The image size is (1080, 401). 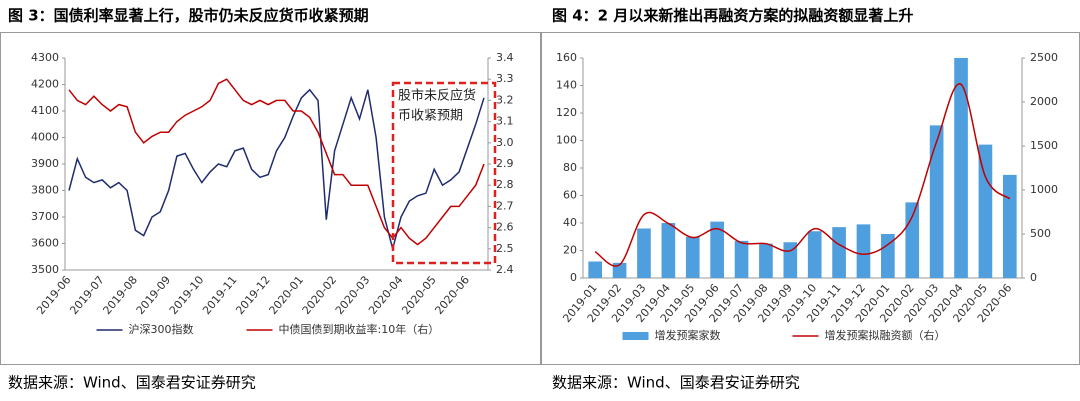 What do you see at coordinates (505, 57) in the screenshot?
I see `y2-tick-label: 3.4` at bounding box center [505, 57].